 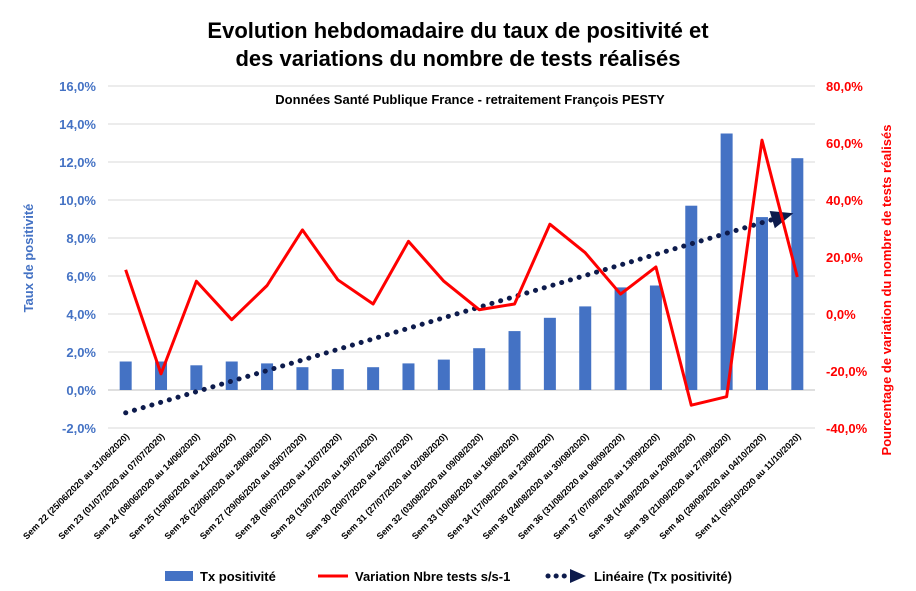 What do you see at coordinates (77, 200) in the screenshot?
I see `y-tick-label: 10,0%` at bounding box center [77, 200].